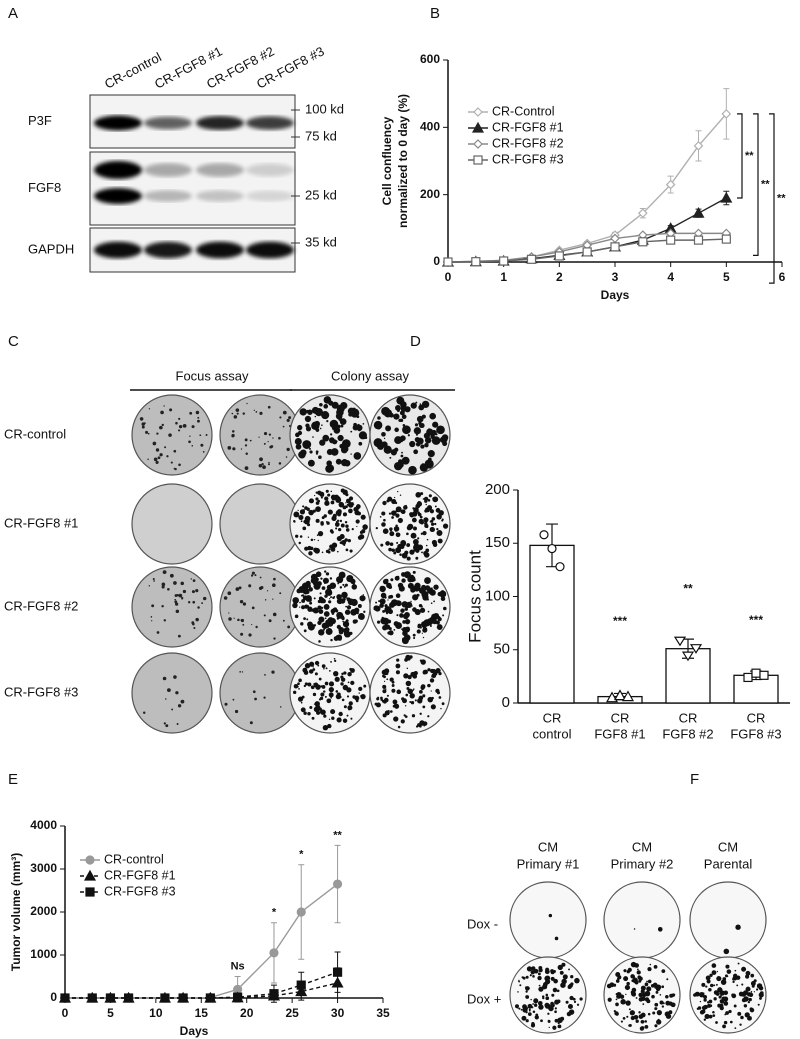  Describe the element at coordinates (643, 242) in the screenshot. I see `point` at that location.